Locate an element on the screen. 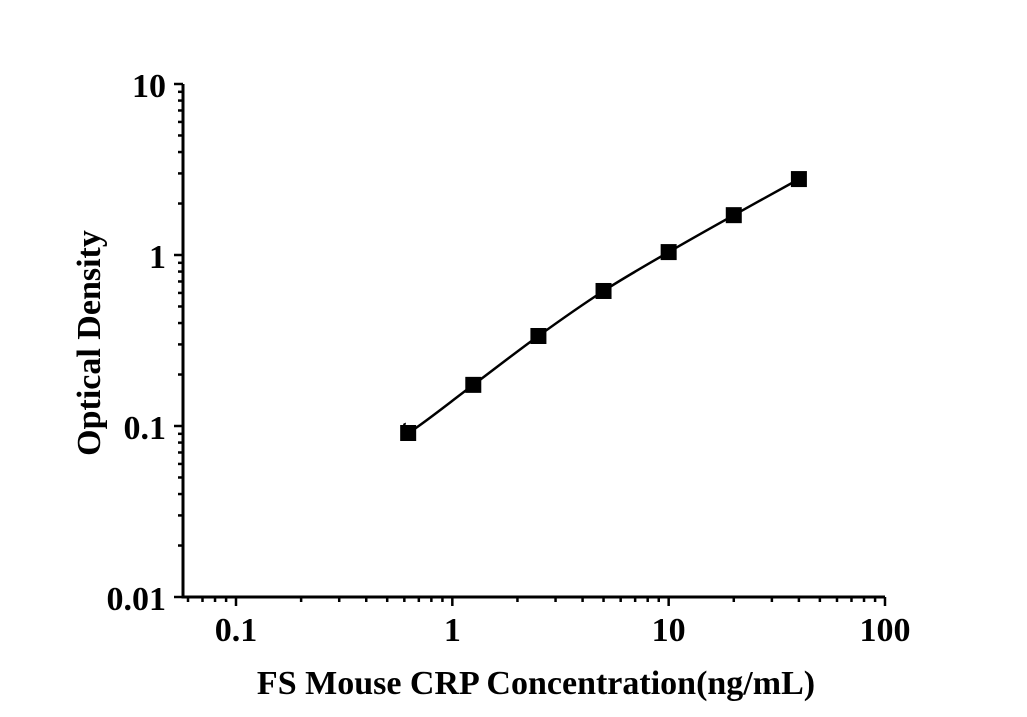 The width and height of the screenshot is (1027, 717). x-tick-label: 100 is located at coordinates (884, 630).